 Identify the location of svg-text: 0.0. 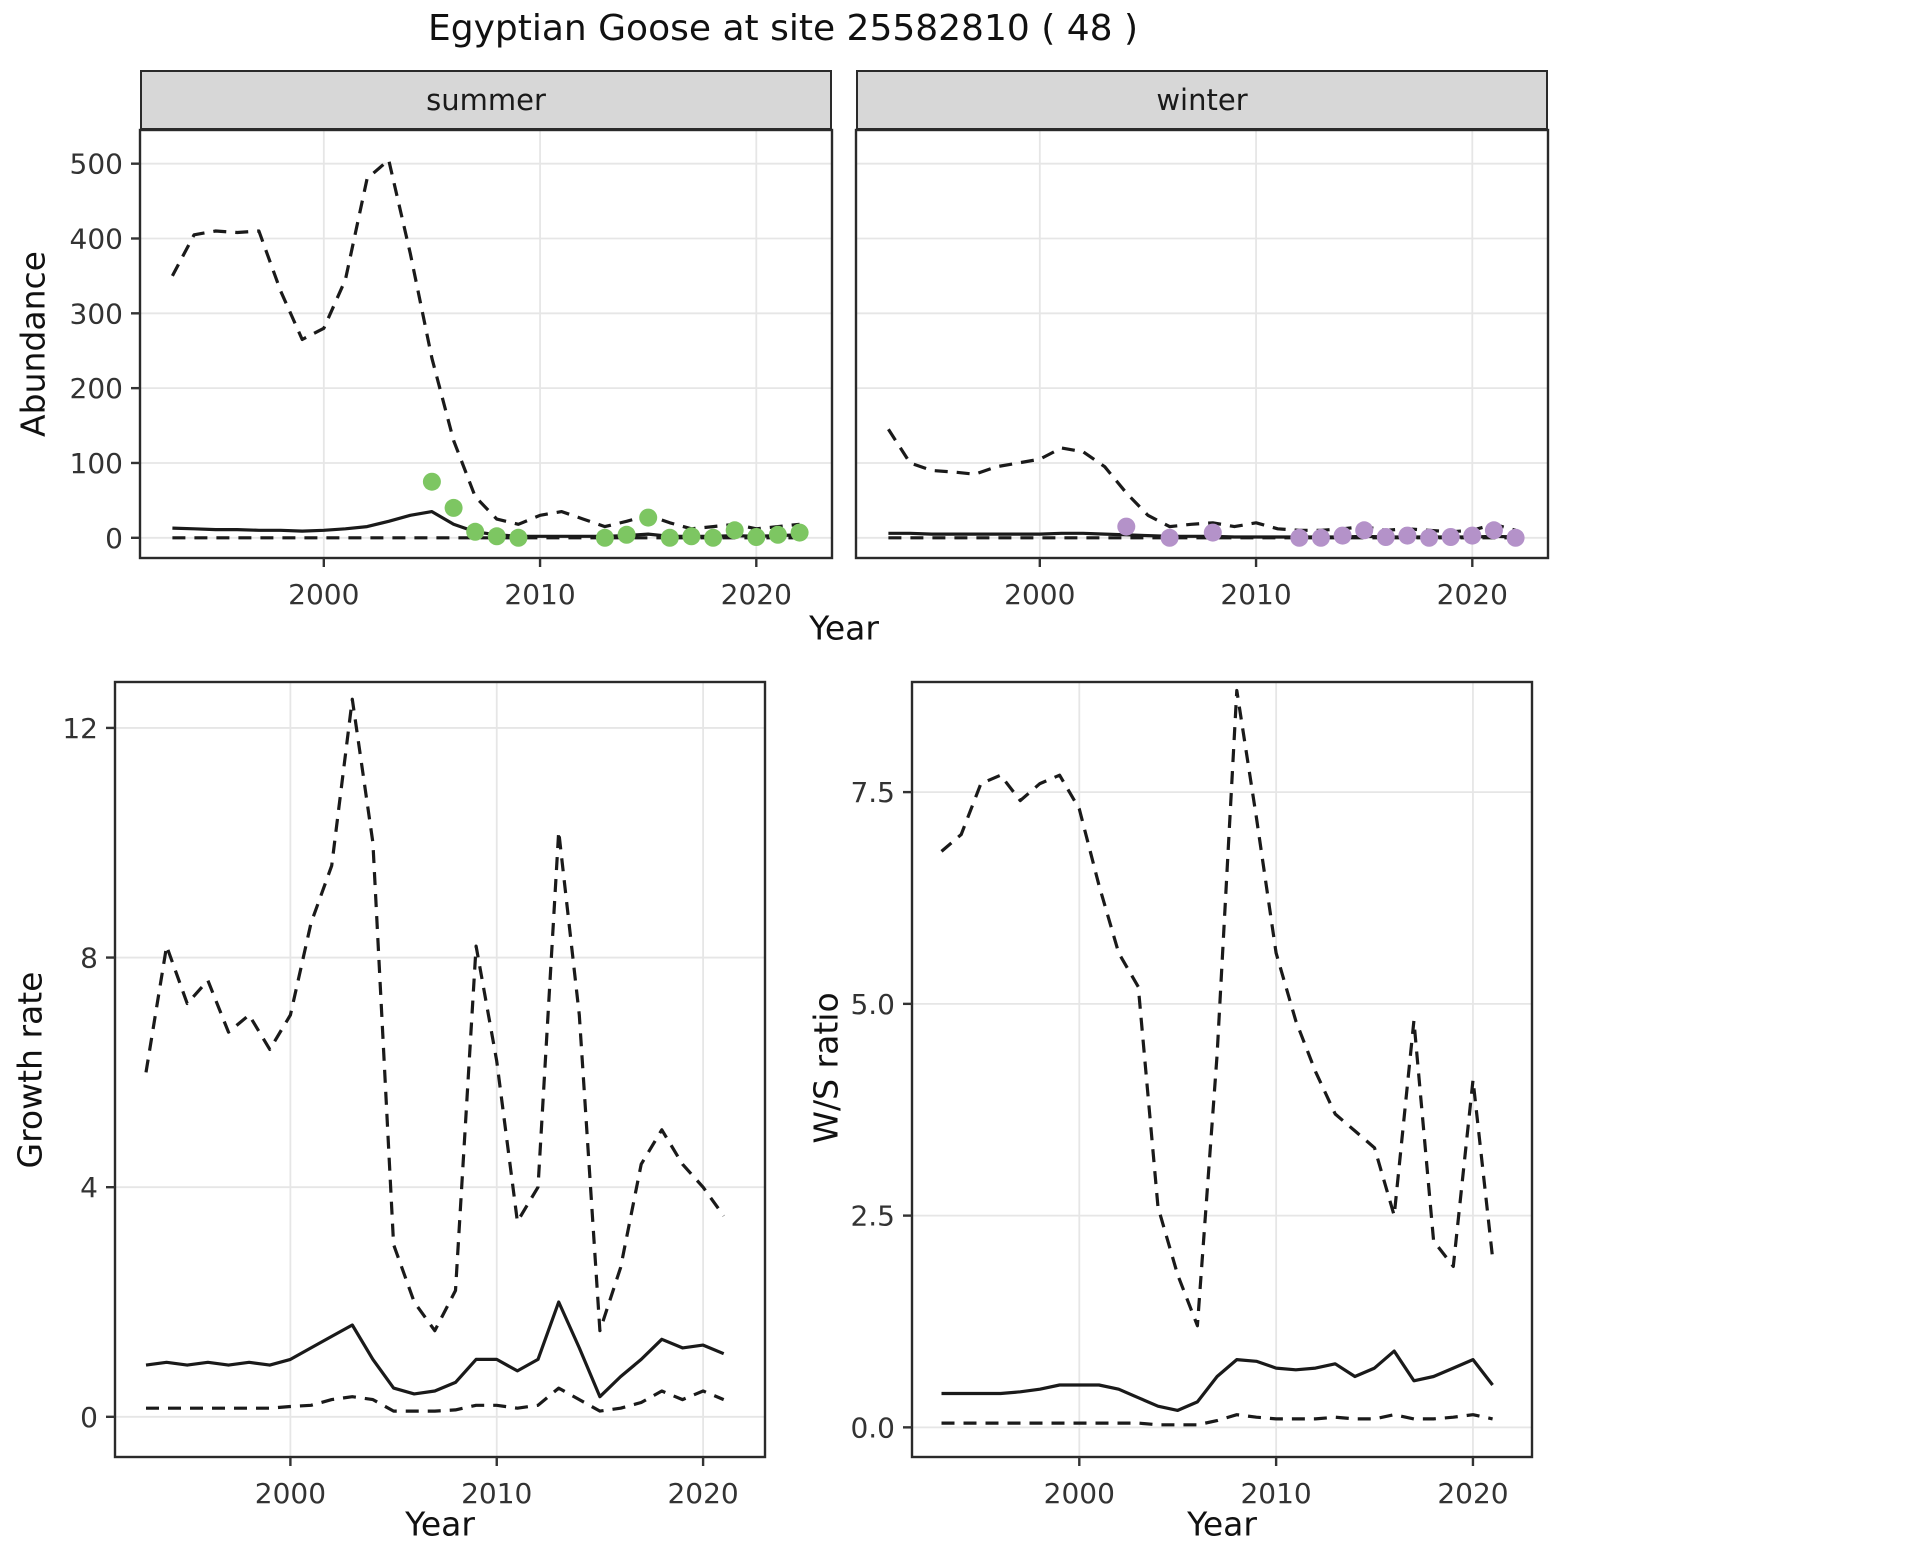
(872, 1427).